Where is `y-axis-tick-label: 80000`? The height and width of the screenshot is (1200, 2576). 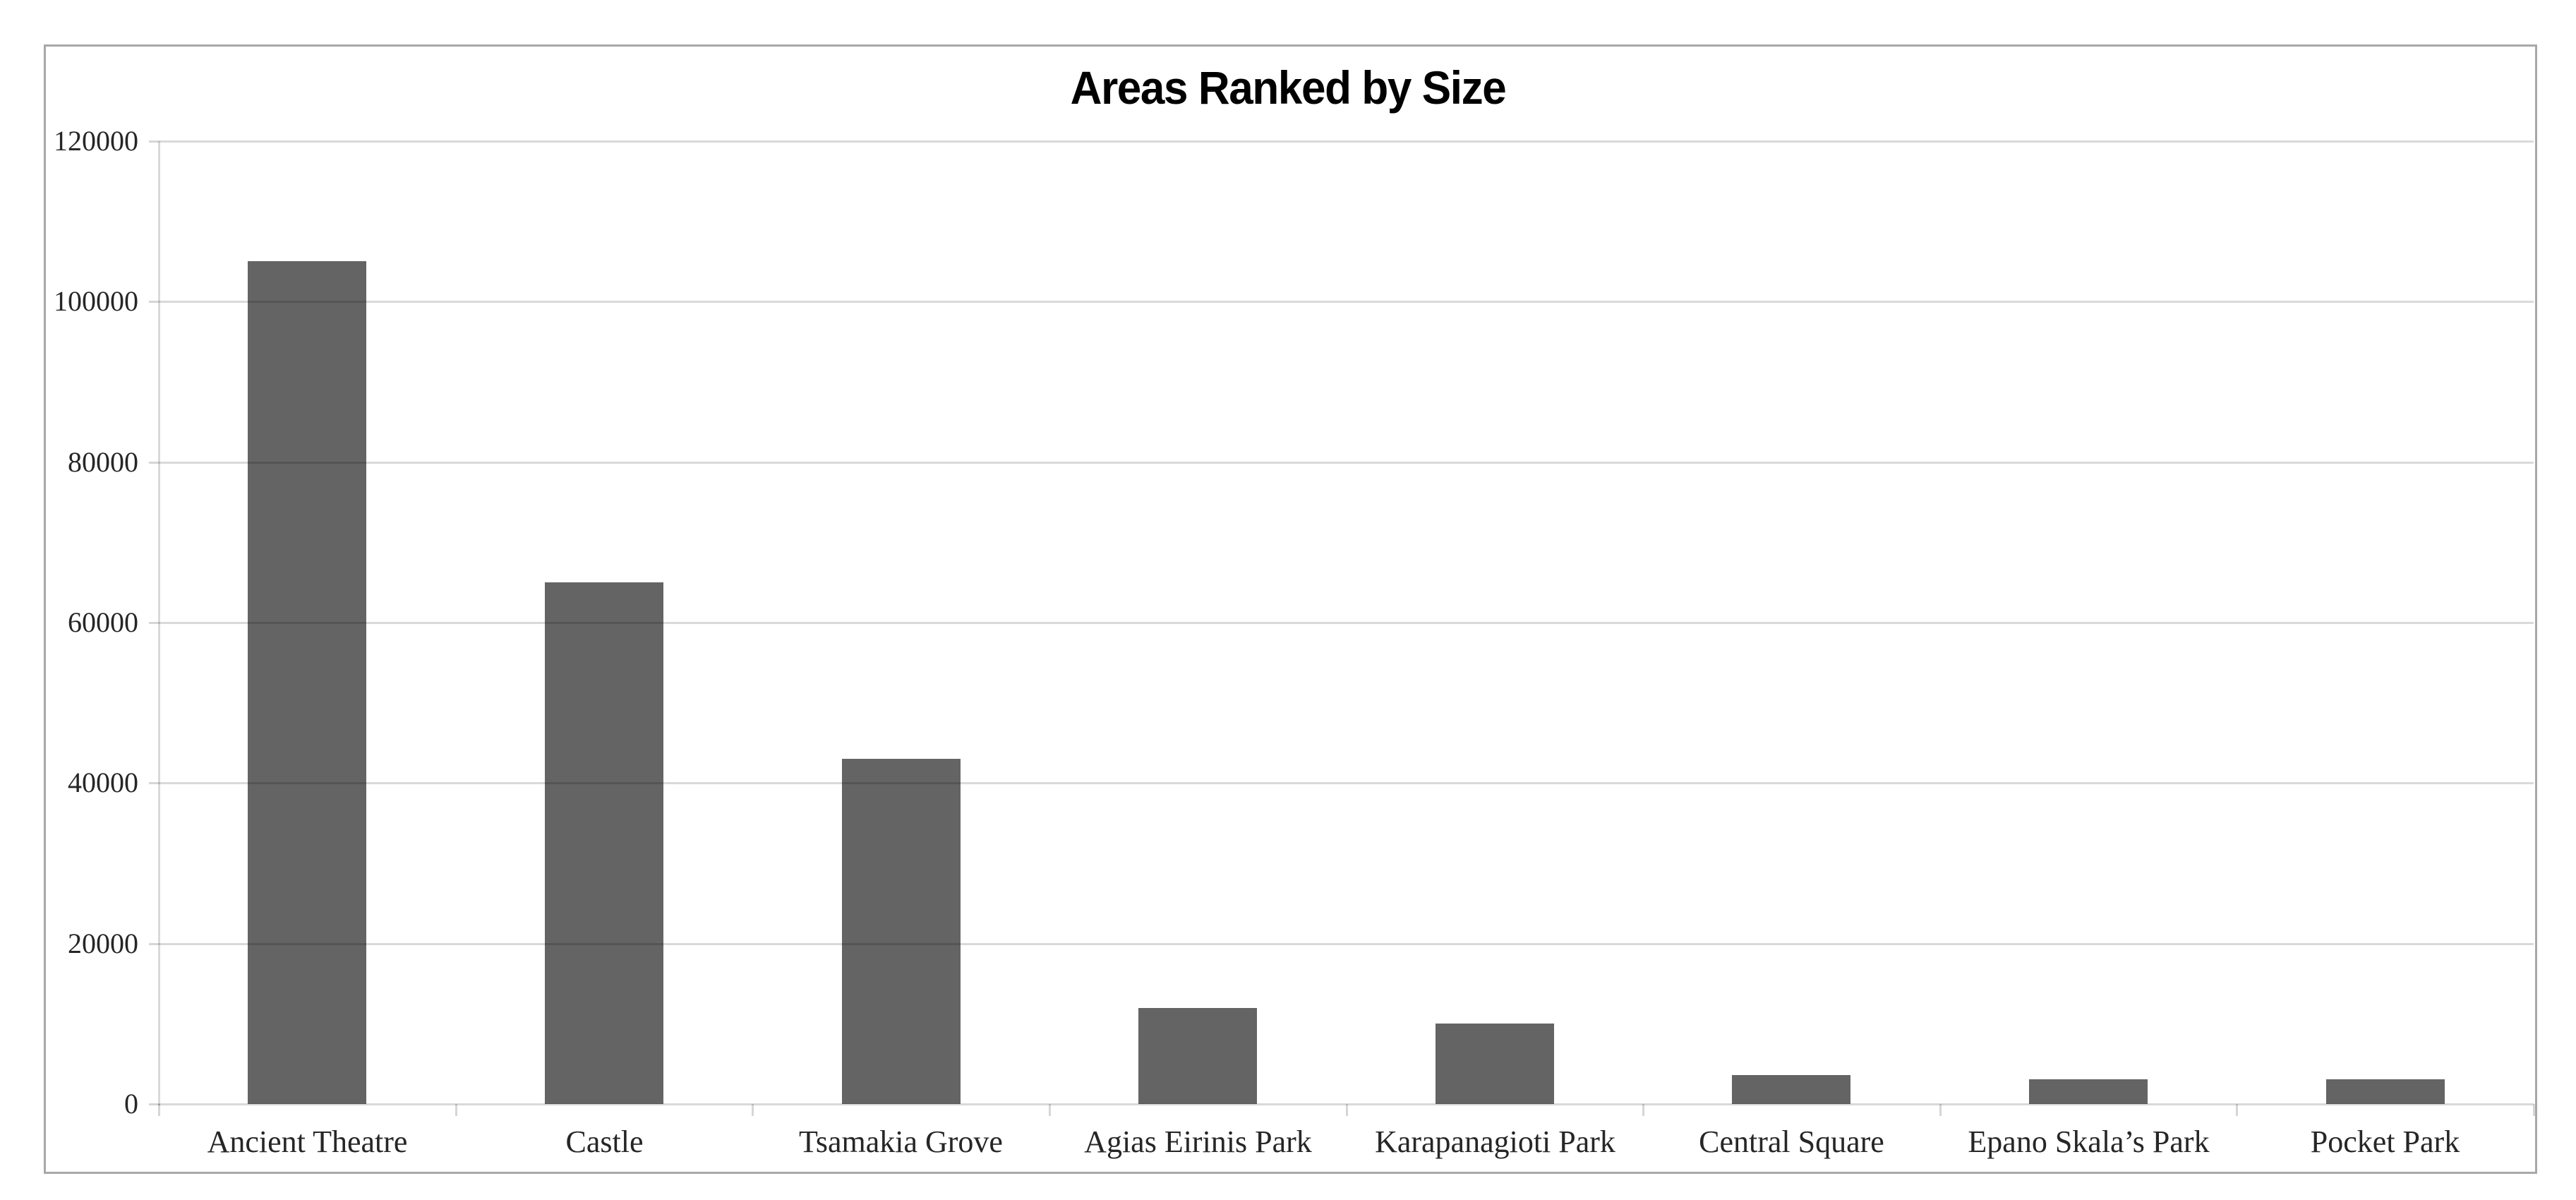
y-axis-tick-label: 80000 is located at coordinates (103, 462).